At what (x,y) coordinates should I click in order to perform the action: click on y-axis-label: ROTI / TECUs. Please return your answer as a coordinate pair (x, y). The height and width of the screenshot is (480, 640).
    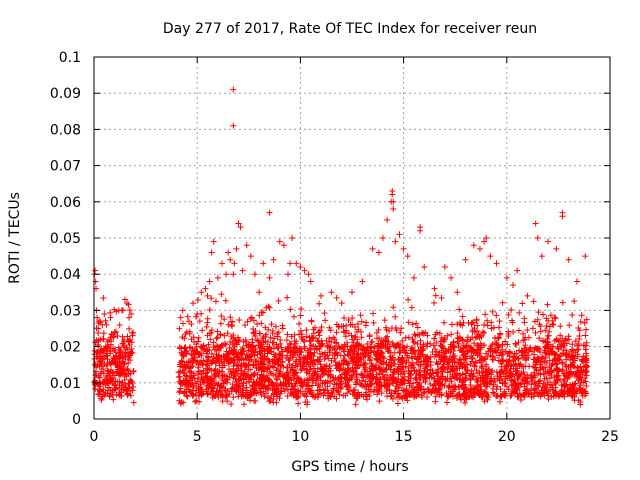
    Looking at the image, I should click on (15, 238).